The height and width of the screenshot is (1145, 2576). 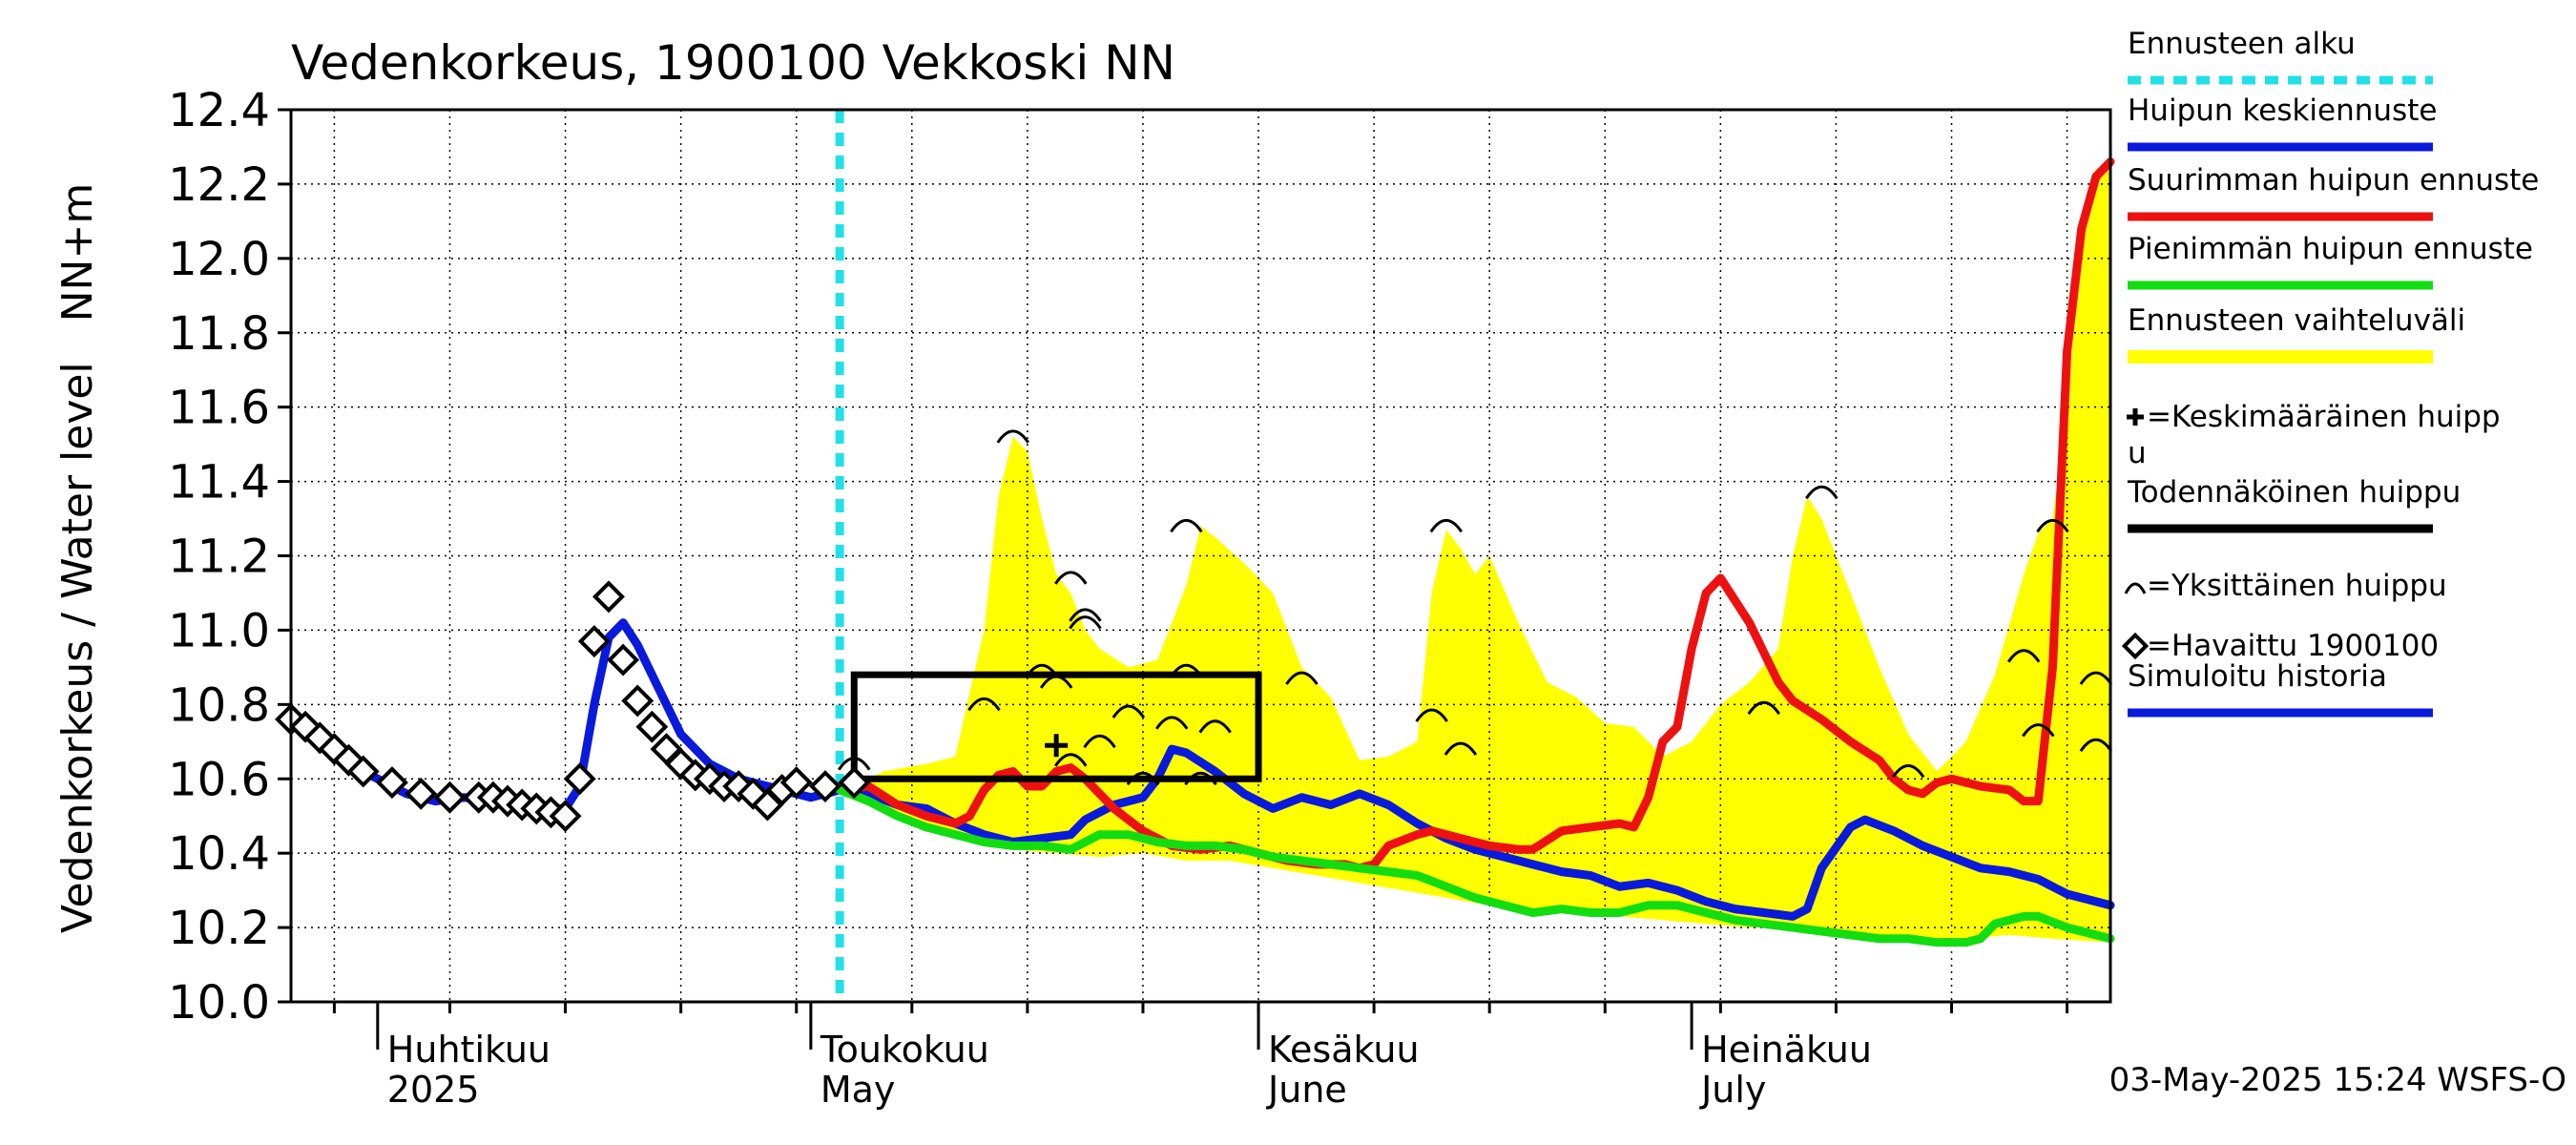 I want to click on month-label-sub: May, so click(x=858, y=1090).